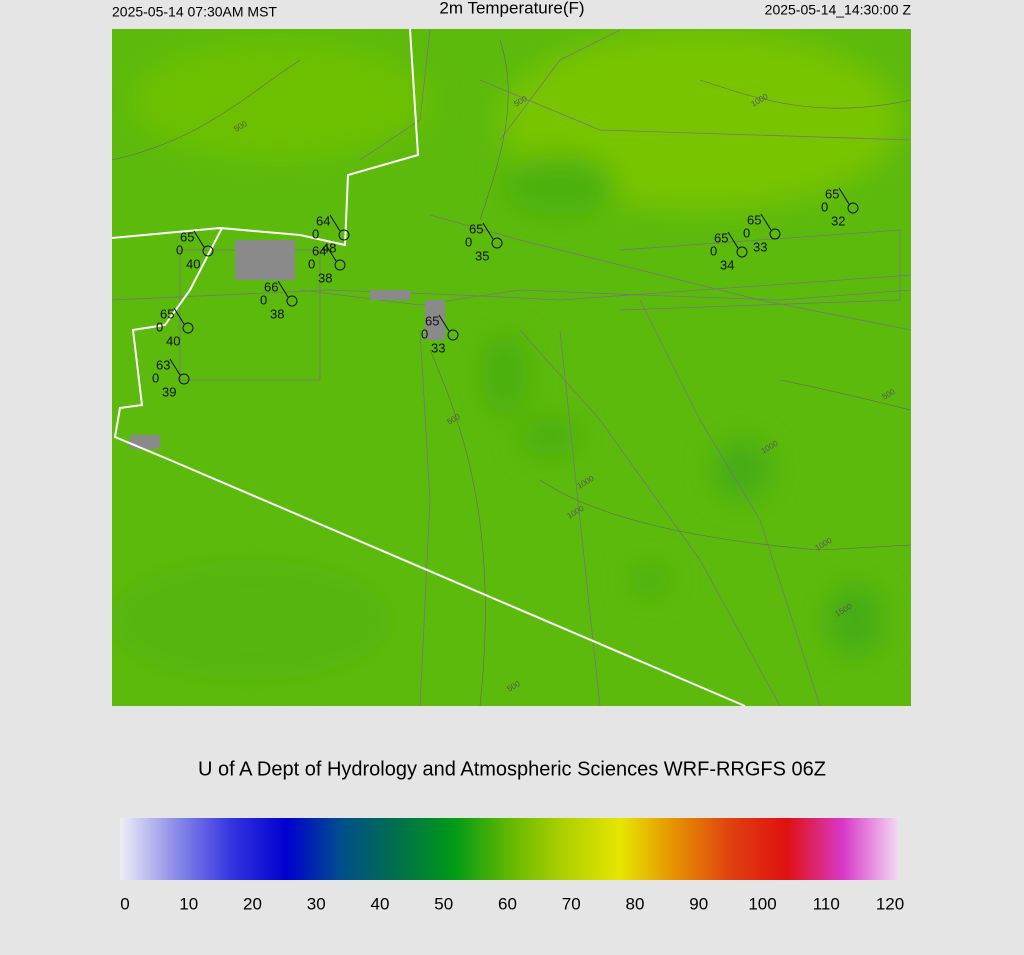 This screenshot has width=1024, height=955. What do you see at coordinates (380, 903) in the screenshot?
I see `colorbar-tick-label: 40` at bounding box center [380, 903].